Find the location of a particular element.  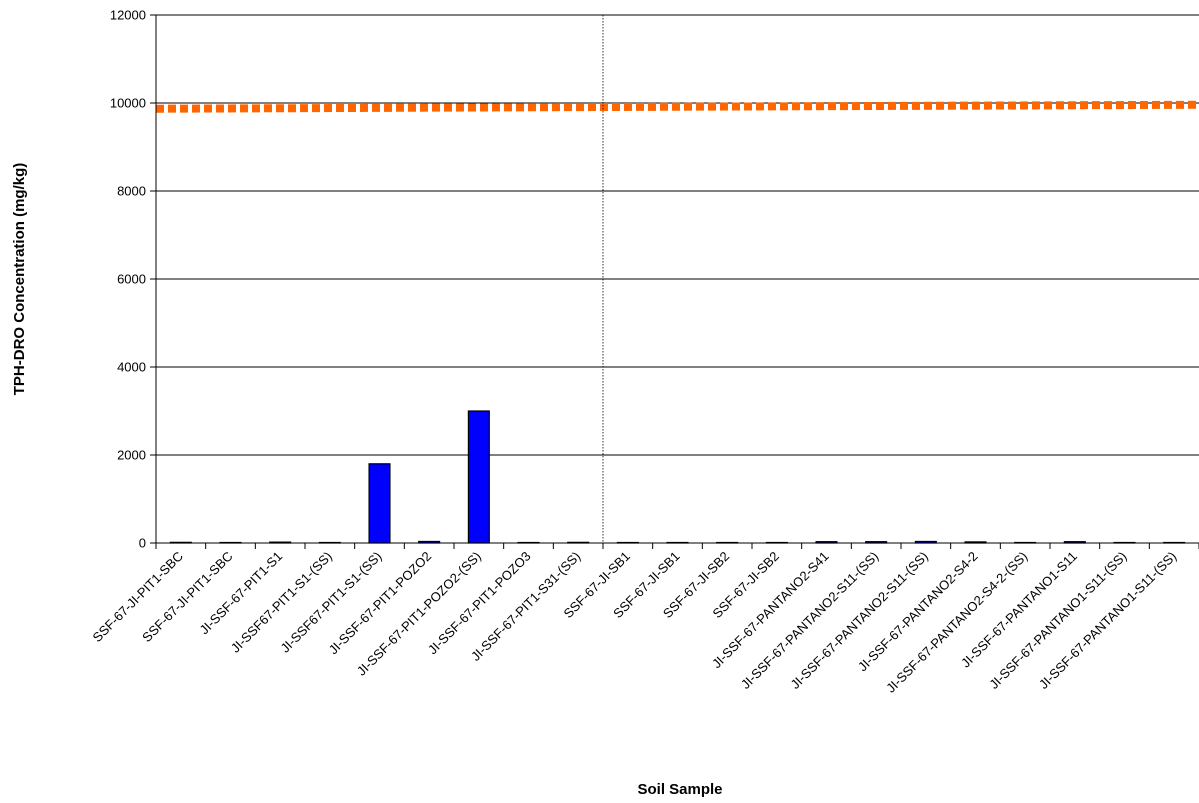

reference-line-layer is located at coordinates (677, 106).